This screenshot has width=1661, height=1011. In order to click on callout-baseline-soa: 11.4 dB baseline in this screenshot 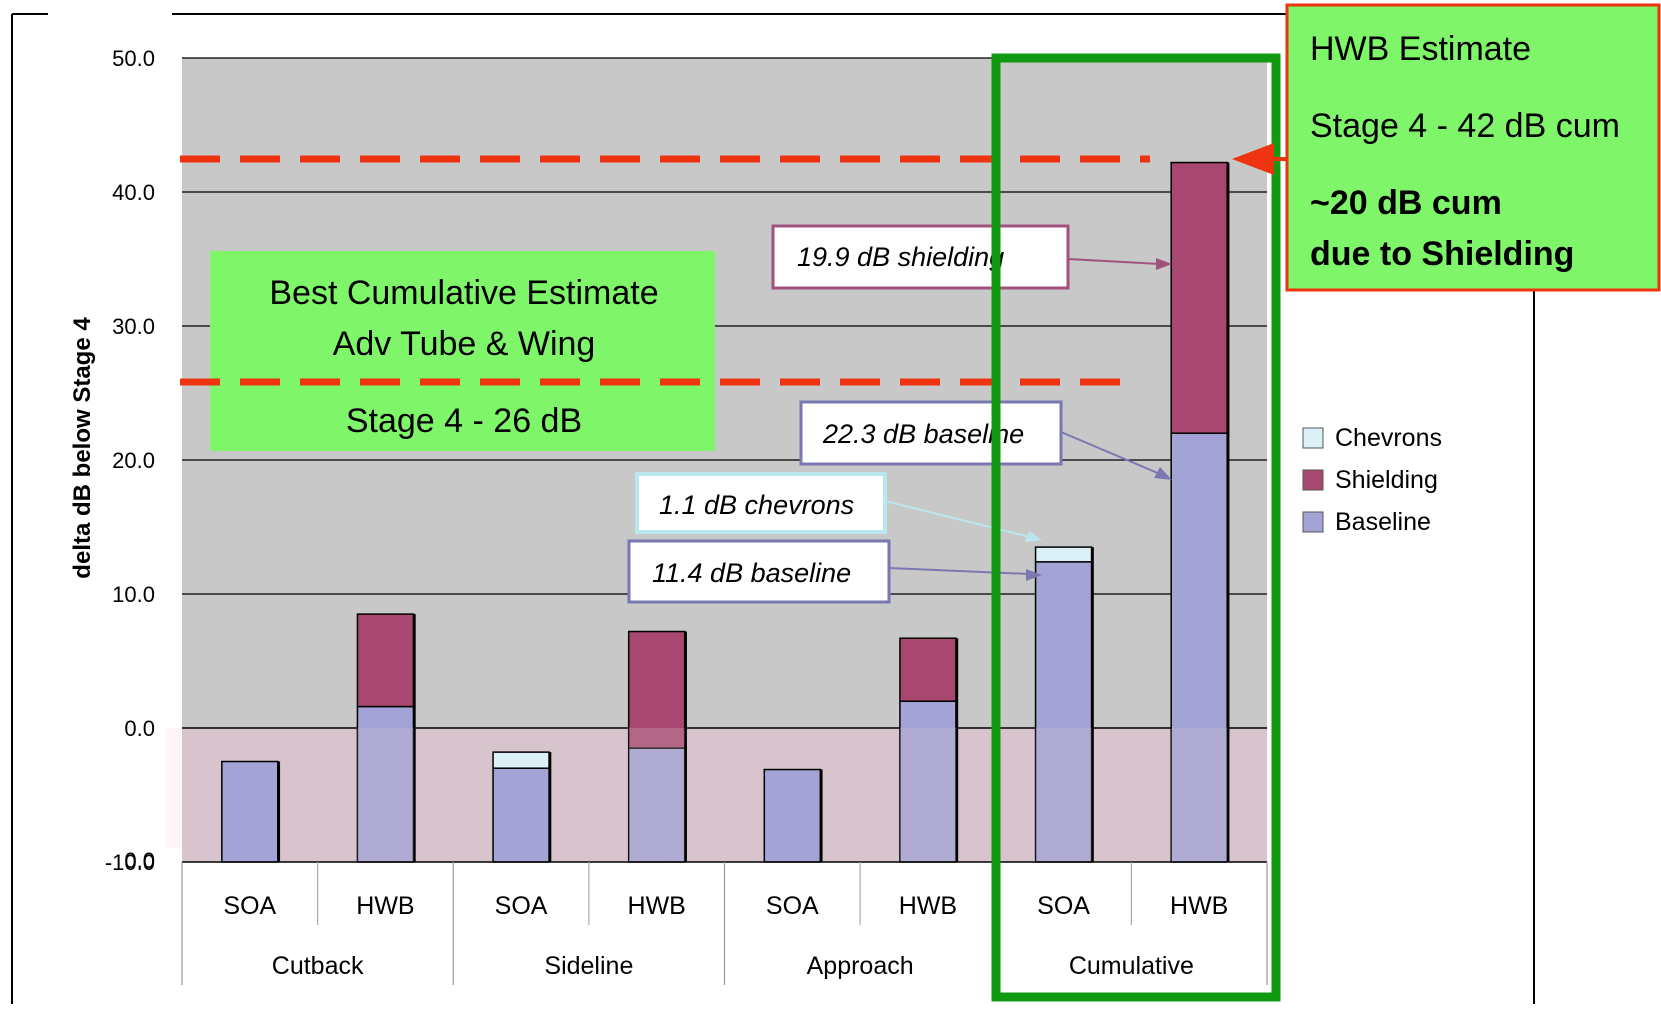, I will do `click(834, 571)`.